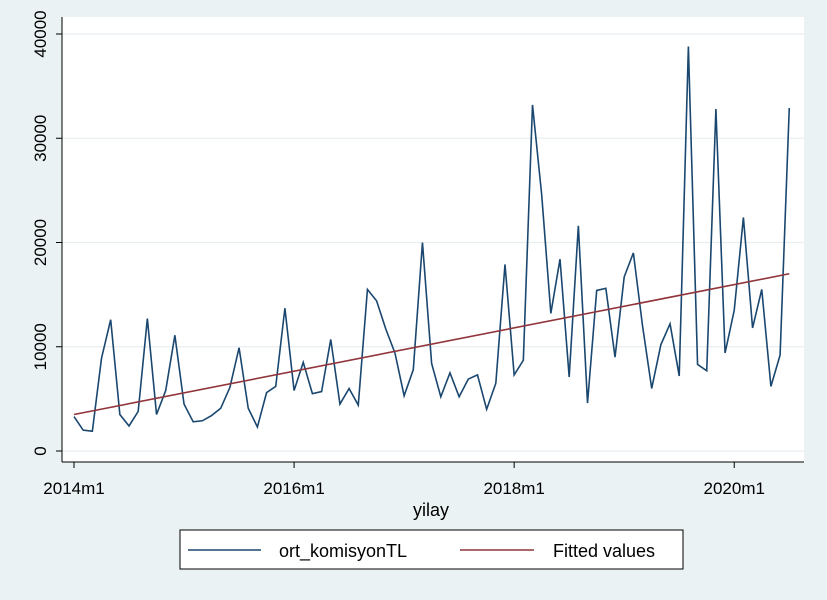 The image size is (827, 600). Describe the element at coordinates (513, 488) in the screenshot. I see `x-tick-label: 2018m1` at that location.